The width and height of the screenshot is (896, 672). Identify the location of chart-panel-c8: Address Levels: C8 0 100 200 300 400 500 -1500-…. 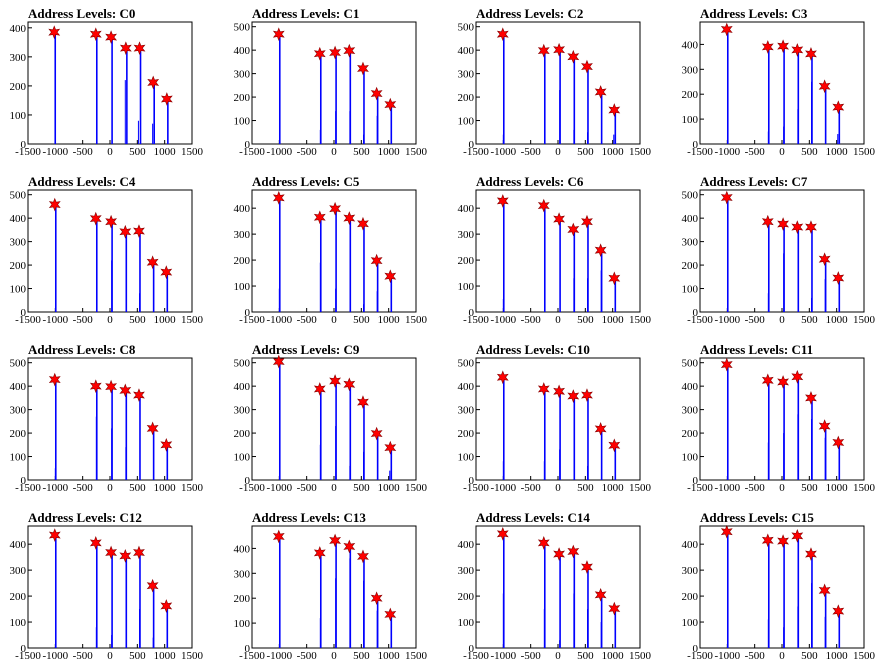
(112, 420).